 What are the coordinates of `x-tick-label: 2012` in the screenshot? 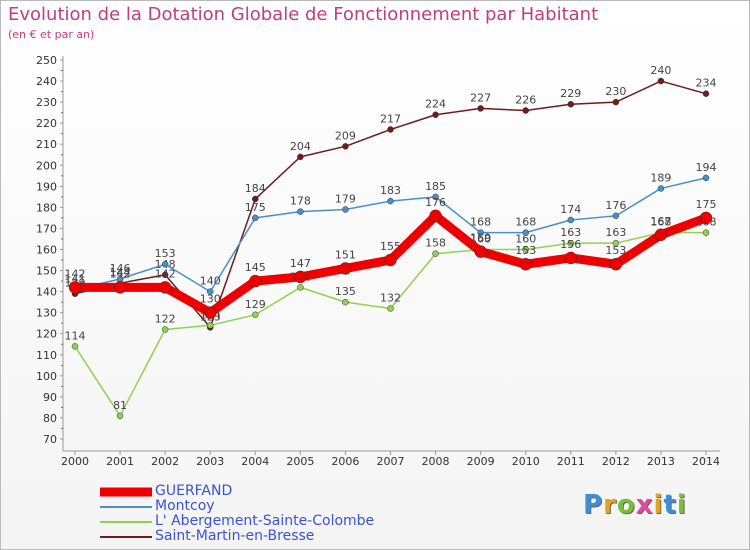 It's located at (616, 461).